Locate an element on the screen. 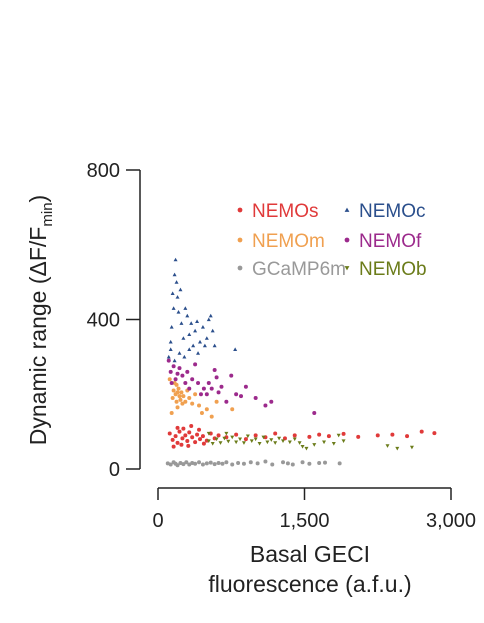 The image size is (484, 623). legend-marker-nemof is located at coordinates (347, 240).